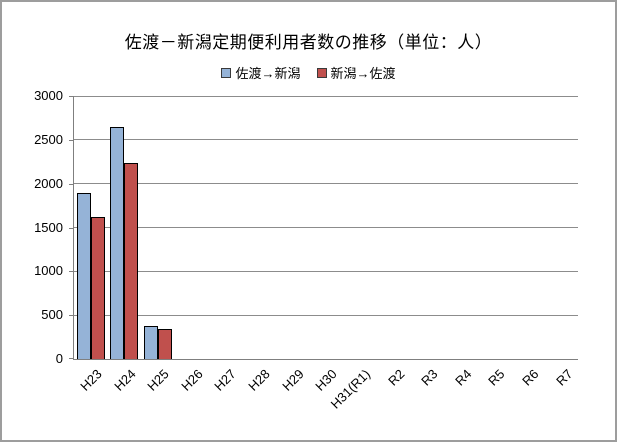 This screenshot has height=442, width=617. I want to click on x-axis-label-H29: H29, so click(292, 380).